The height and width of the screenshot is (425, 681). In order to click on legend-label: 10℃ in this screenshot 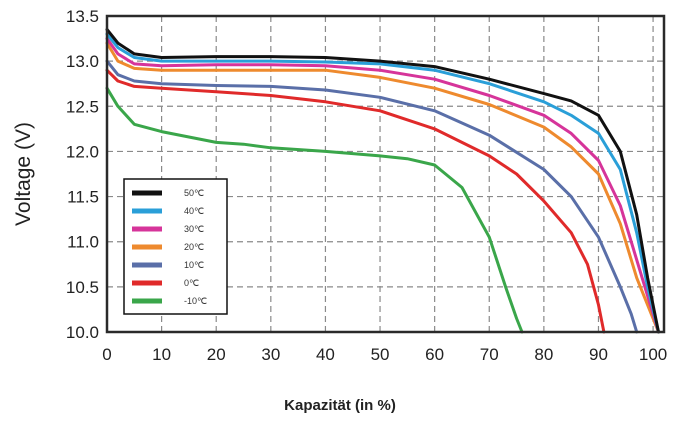, I will do `click(194, 265)`.